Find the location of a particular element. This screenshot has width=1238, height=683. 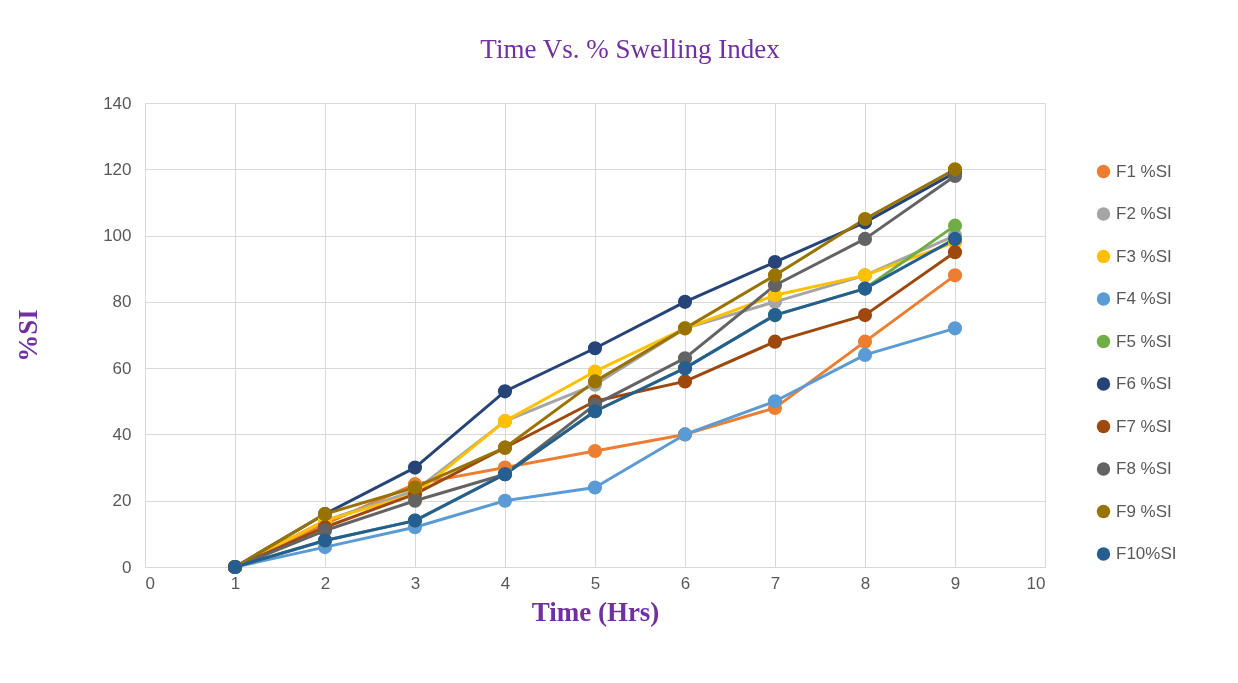

y-tick-label: 60 is located at coordinates (122, 368).